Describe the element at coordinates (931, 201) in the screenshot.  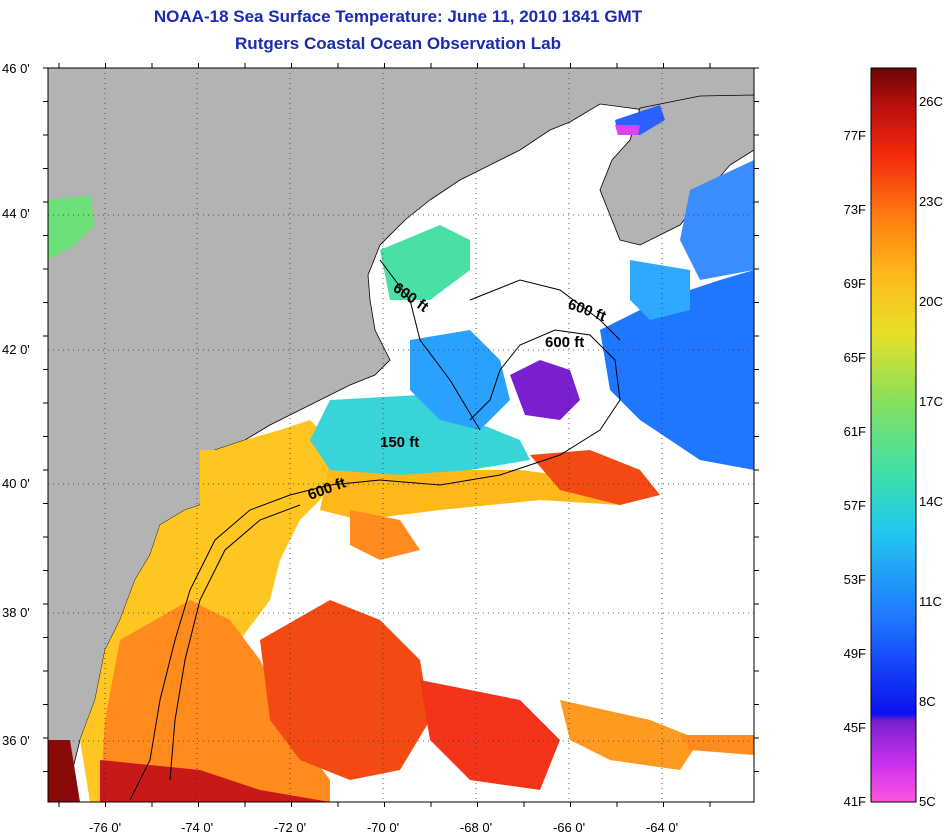
I see `colorbar-c-label: 23C` at that location.